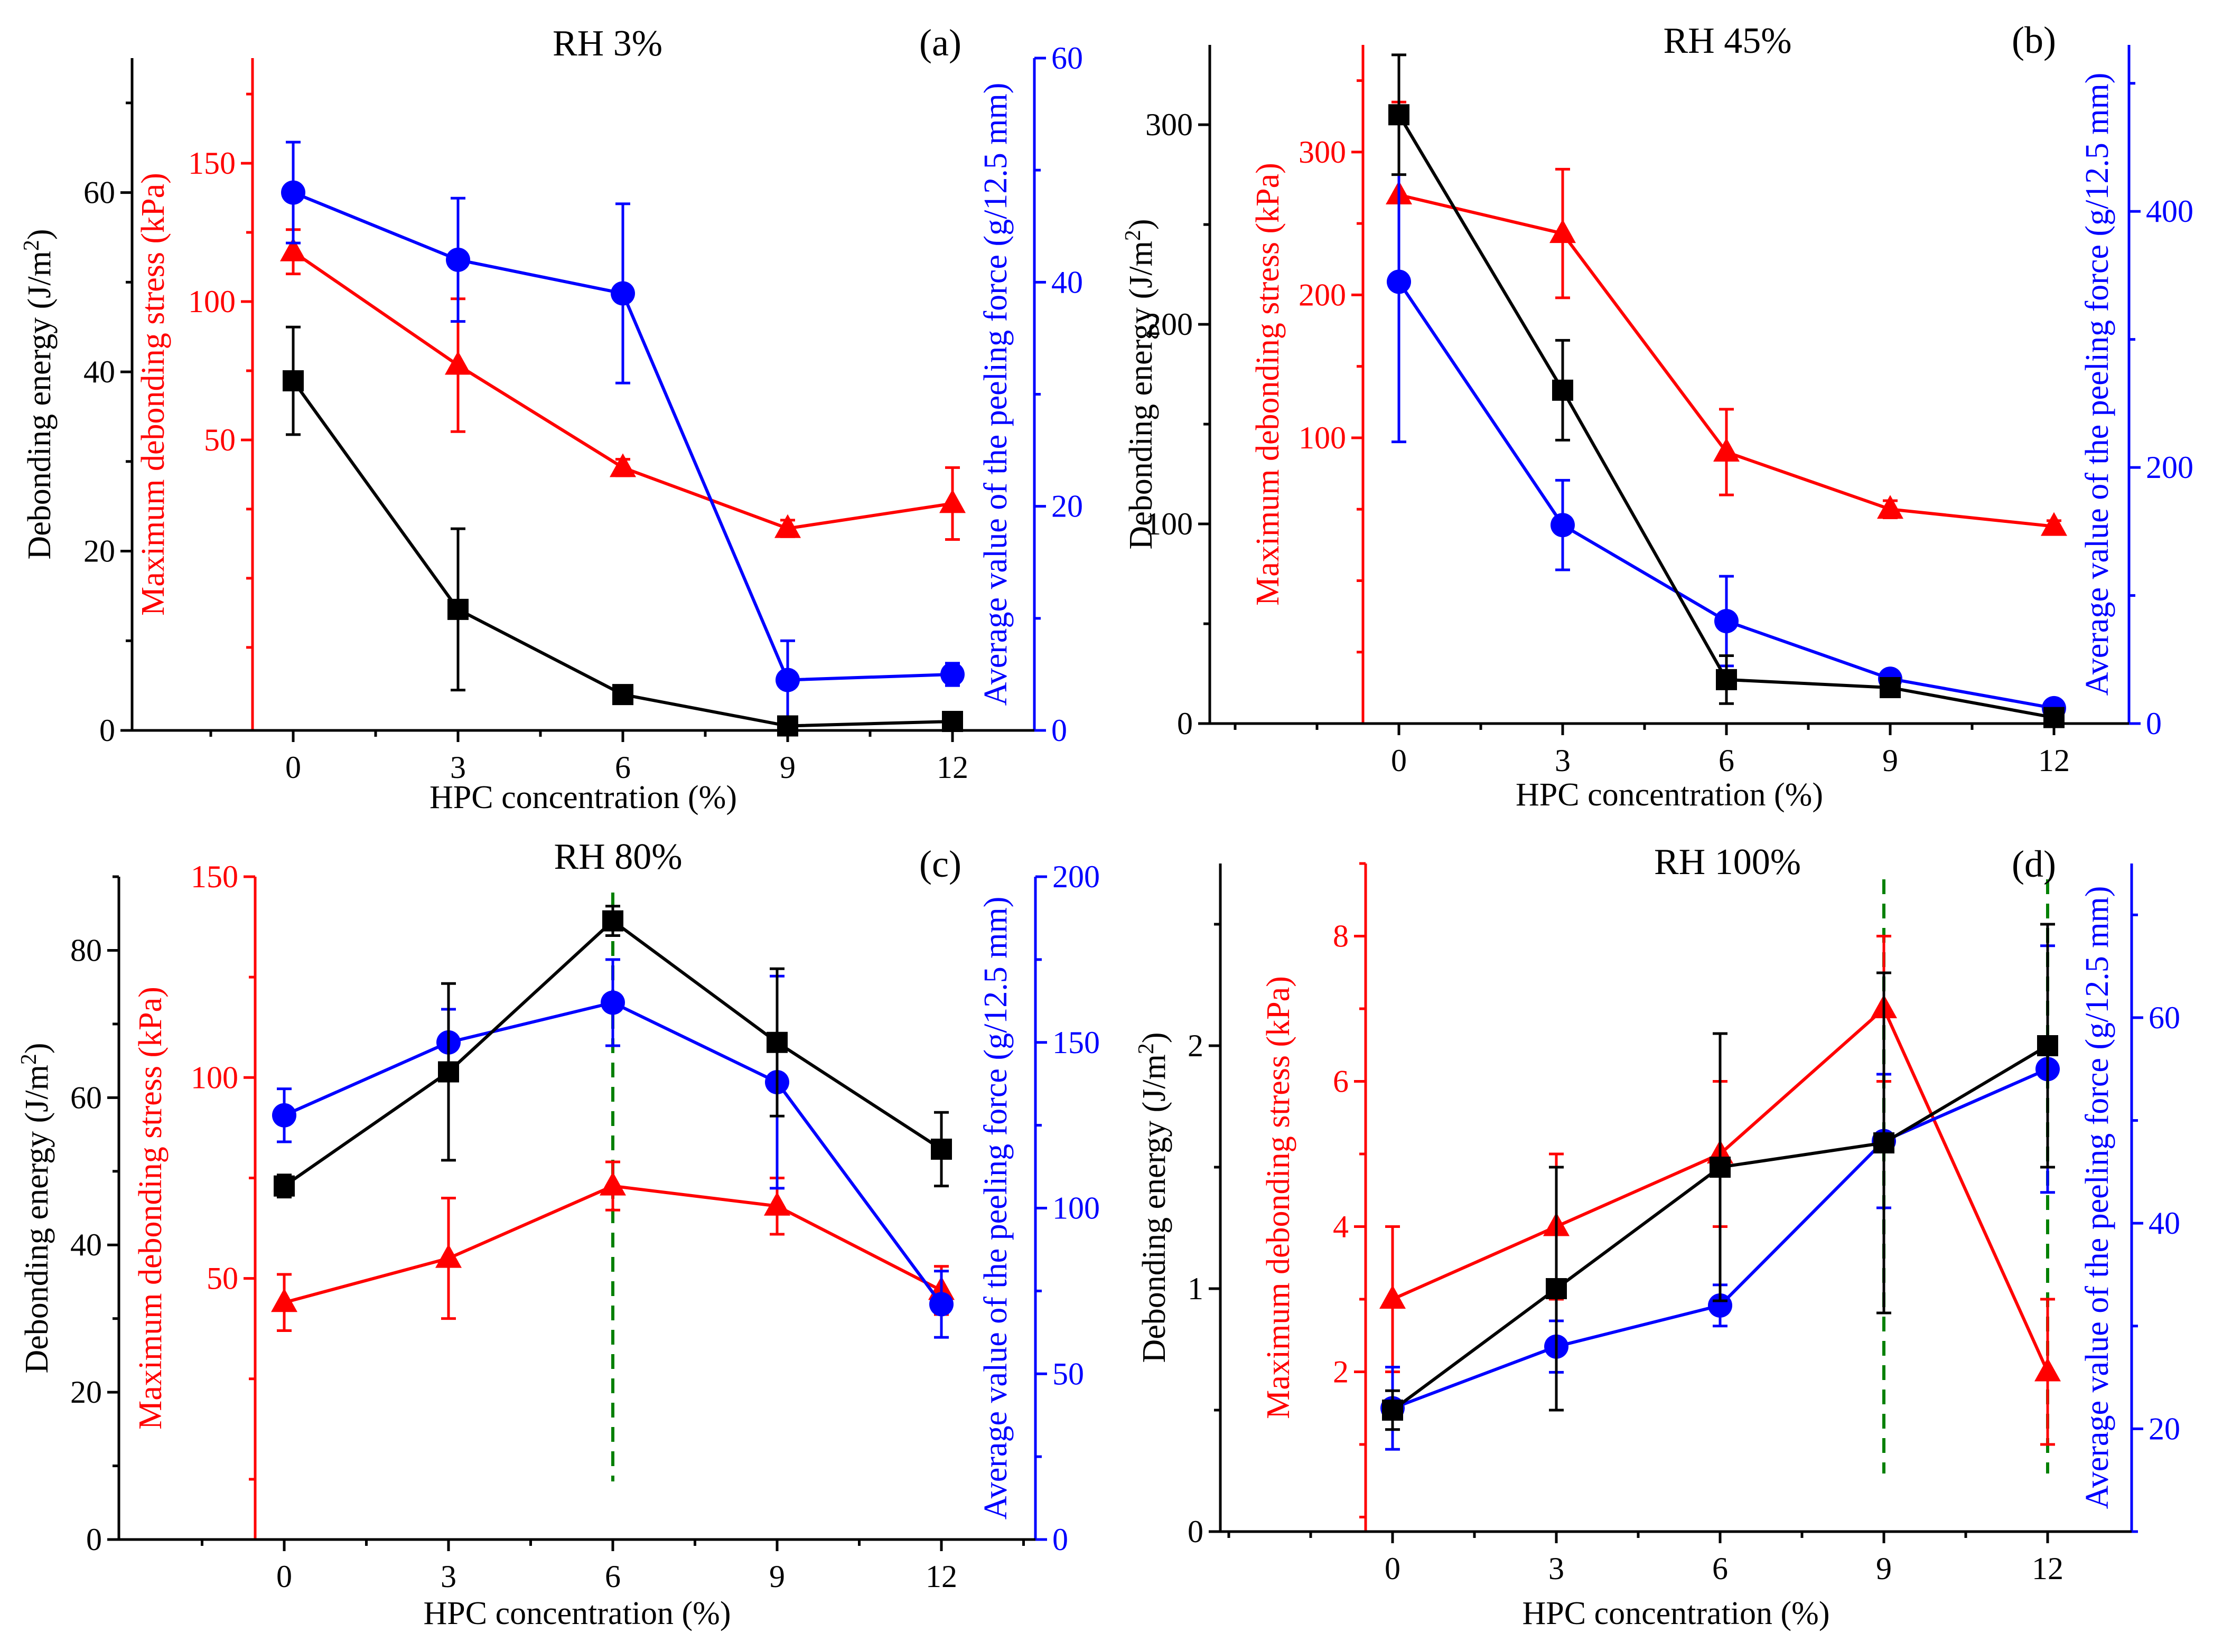  I want to click on peel-tick-label: 200, so click(1076, 877).